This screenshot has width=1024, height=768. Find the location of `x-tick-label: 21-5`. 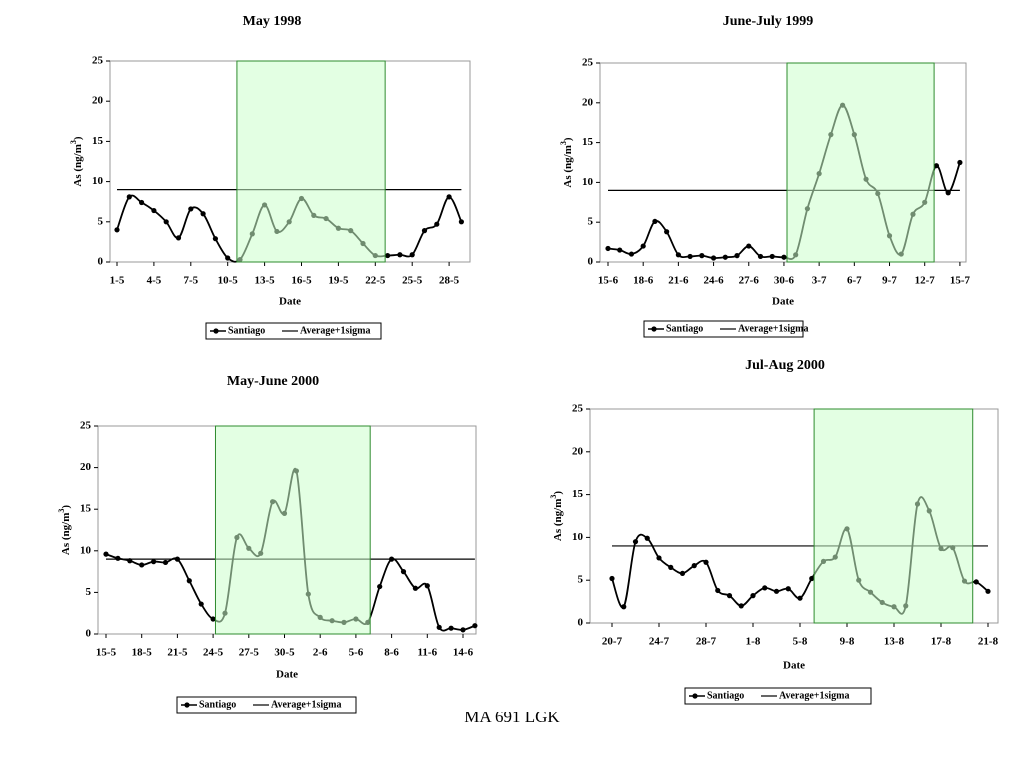

x-tick-label: 21-5 is located at coordinates (177, 653).